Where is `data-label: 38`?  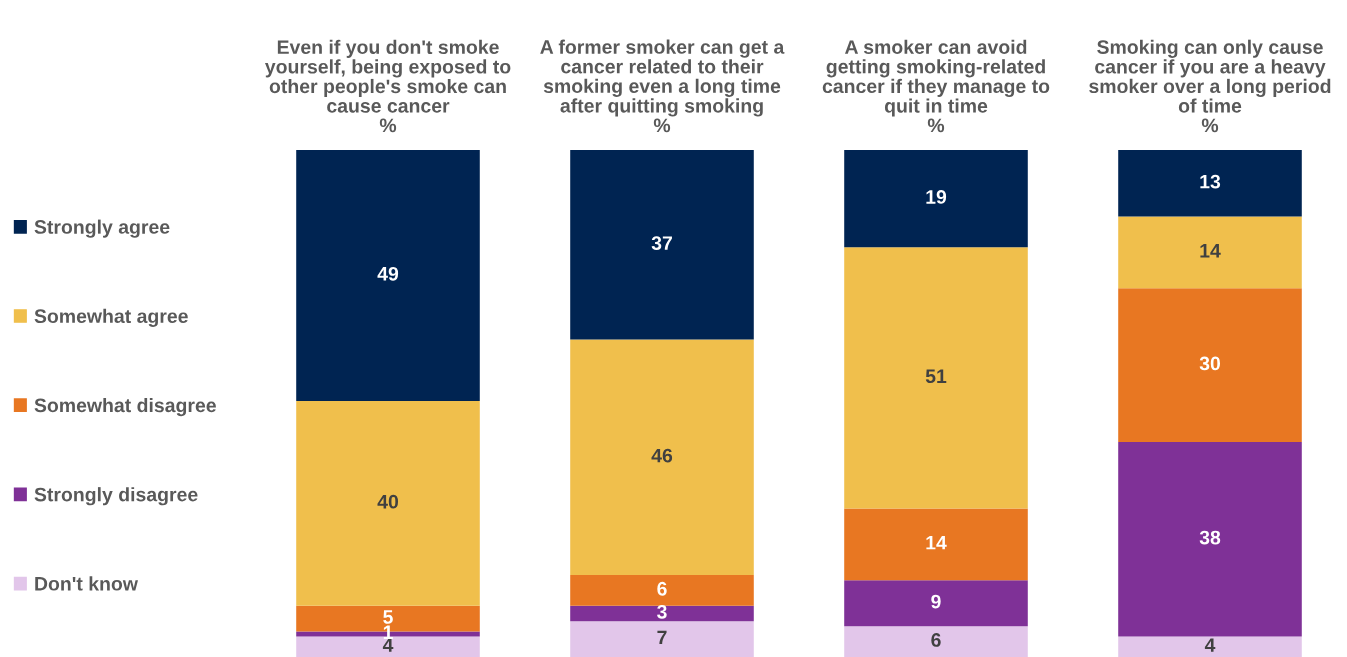
data-label: 38 is located at coordinates (1210, 537).